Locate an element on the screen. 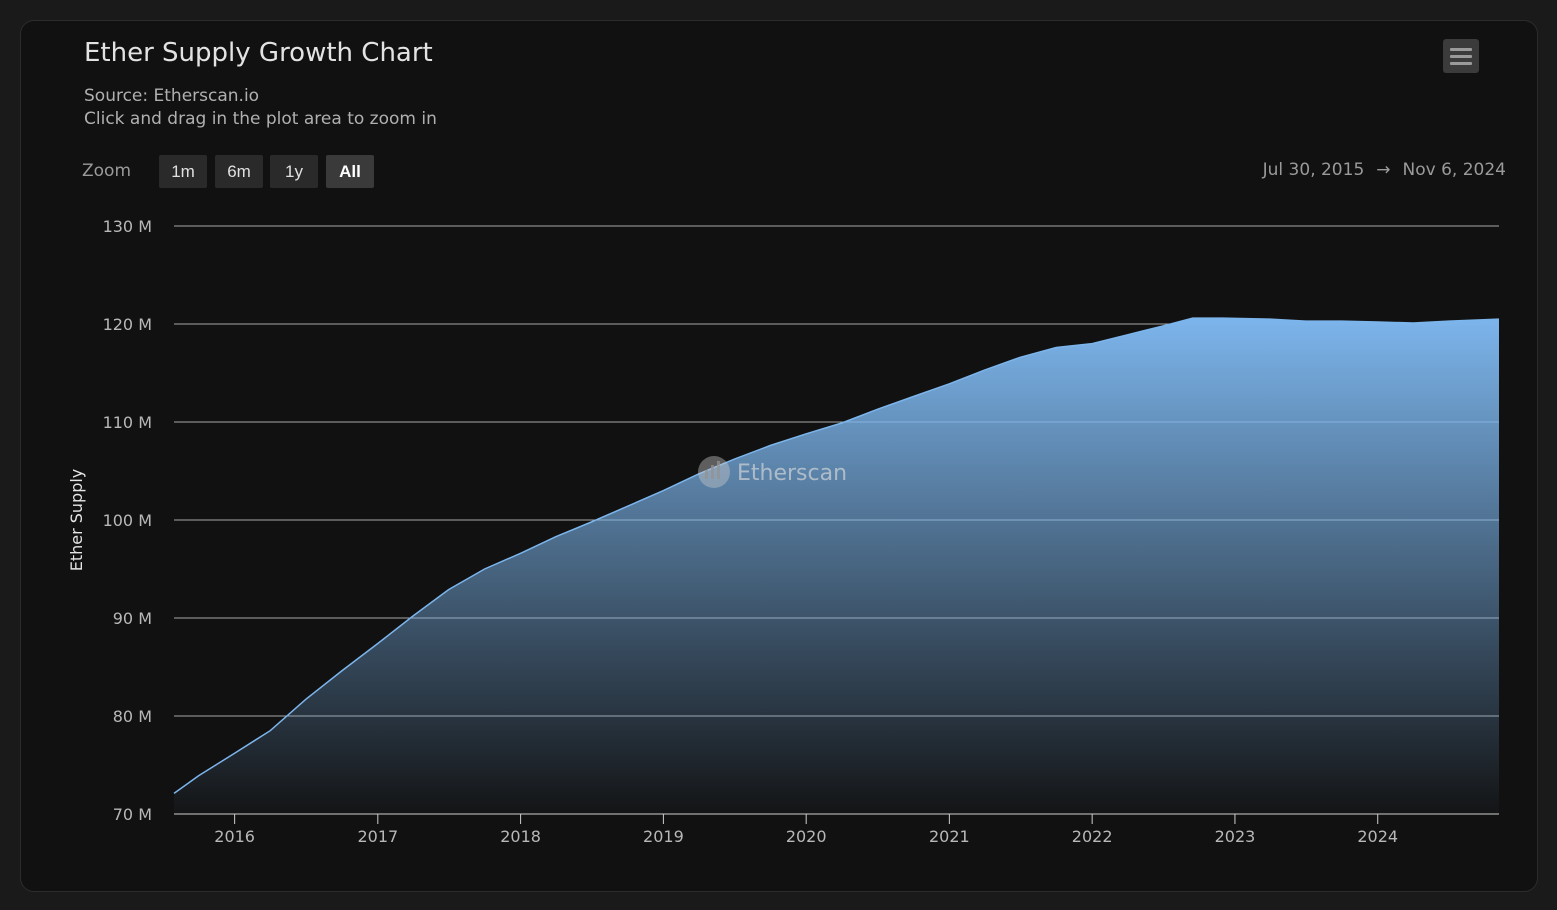 This screenshot has height=910, width=1557. x-tick-label: 2019 is located at coordinates (663, 836).